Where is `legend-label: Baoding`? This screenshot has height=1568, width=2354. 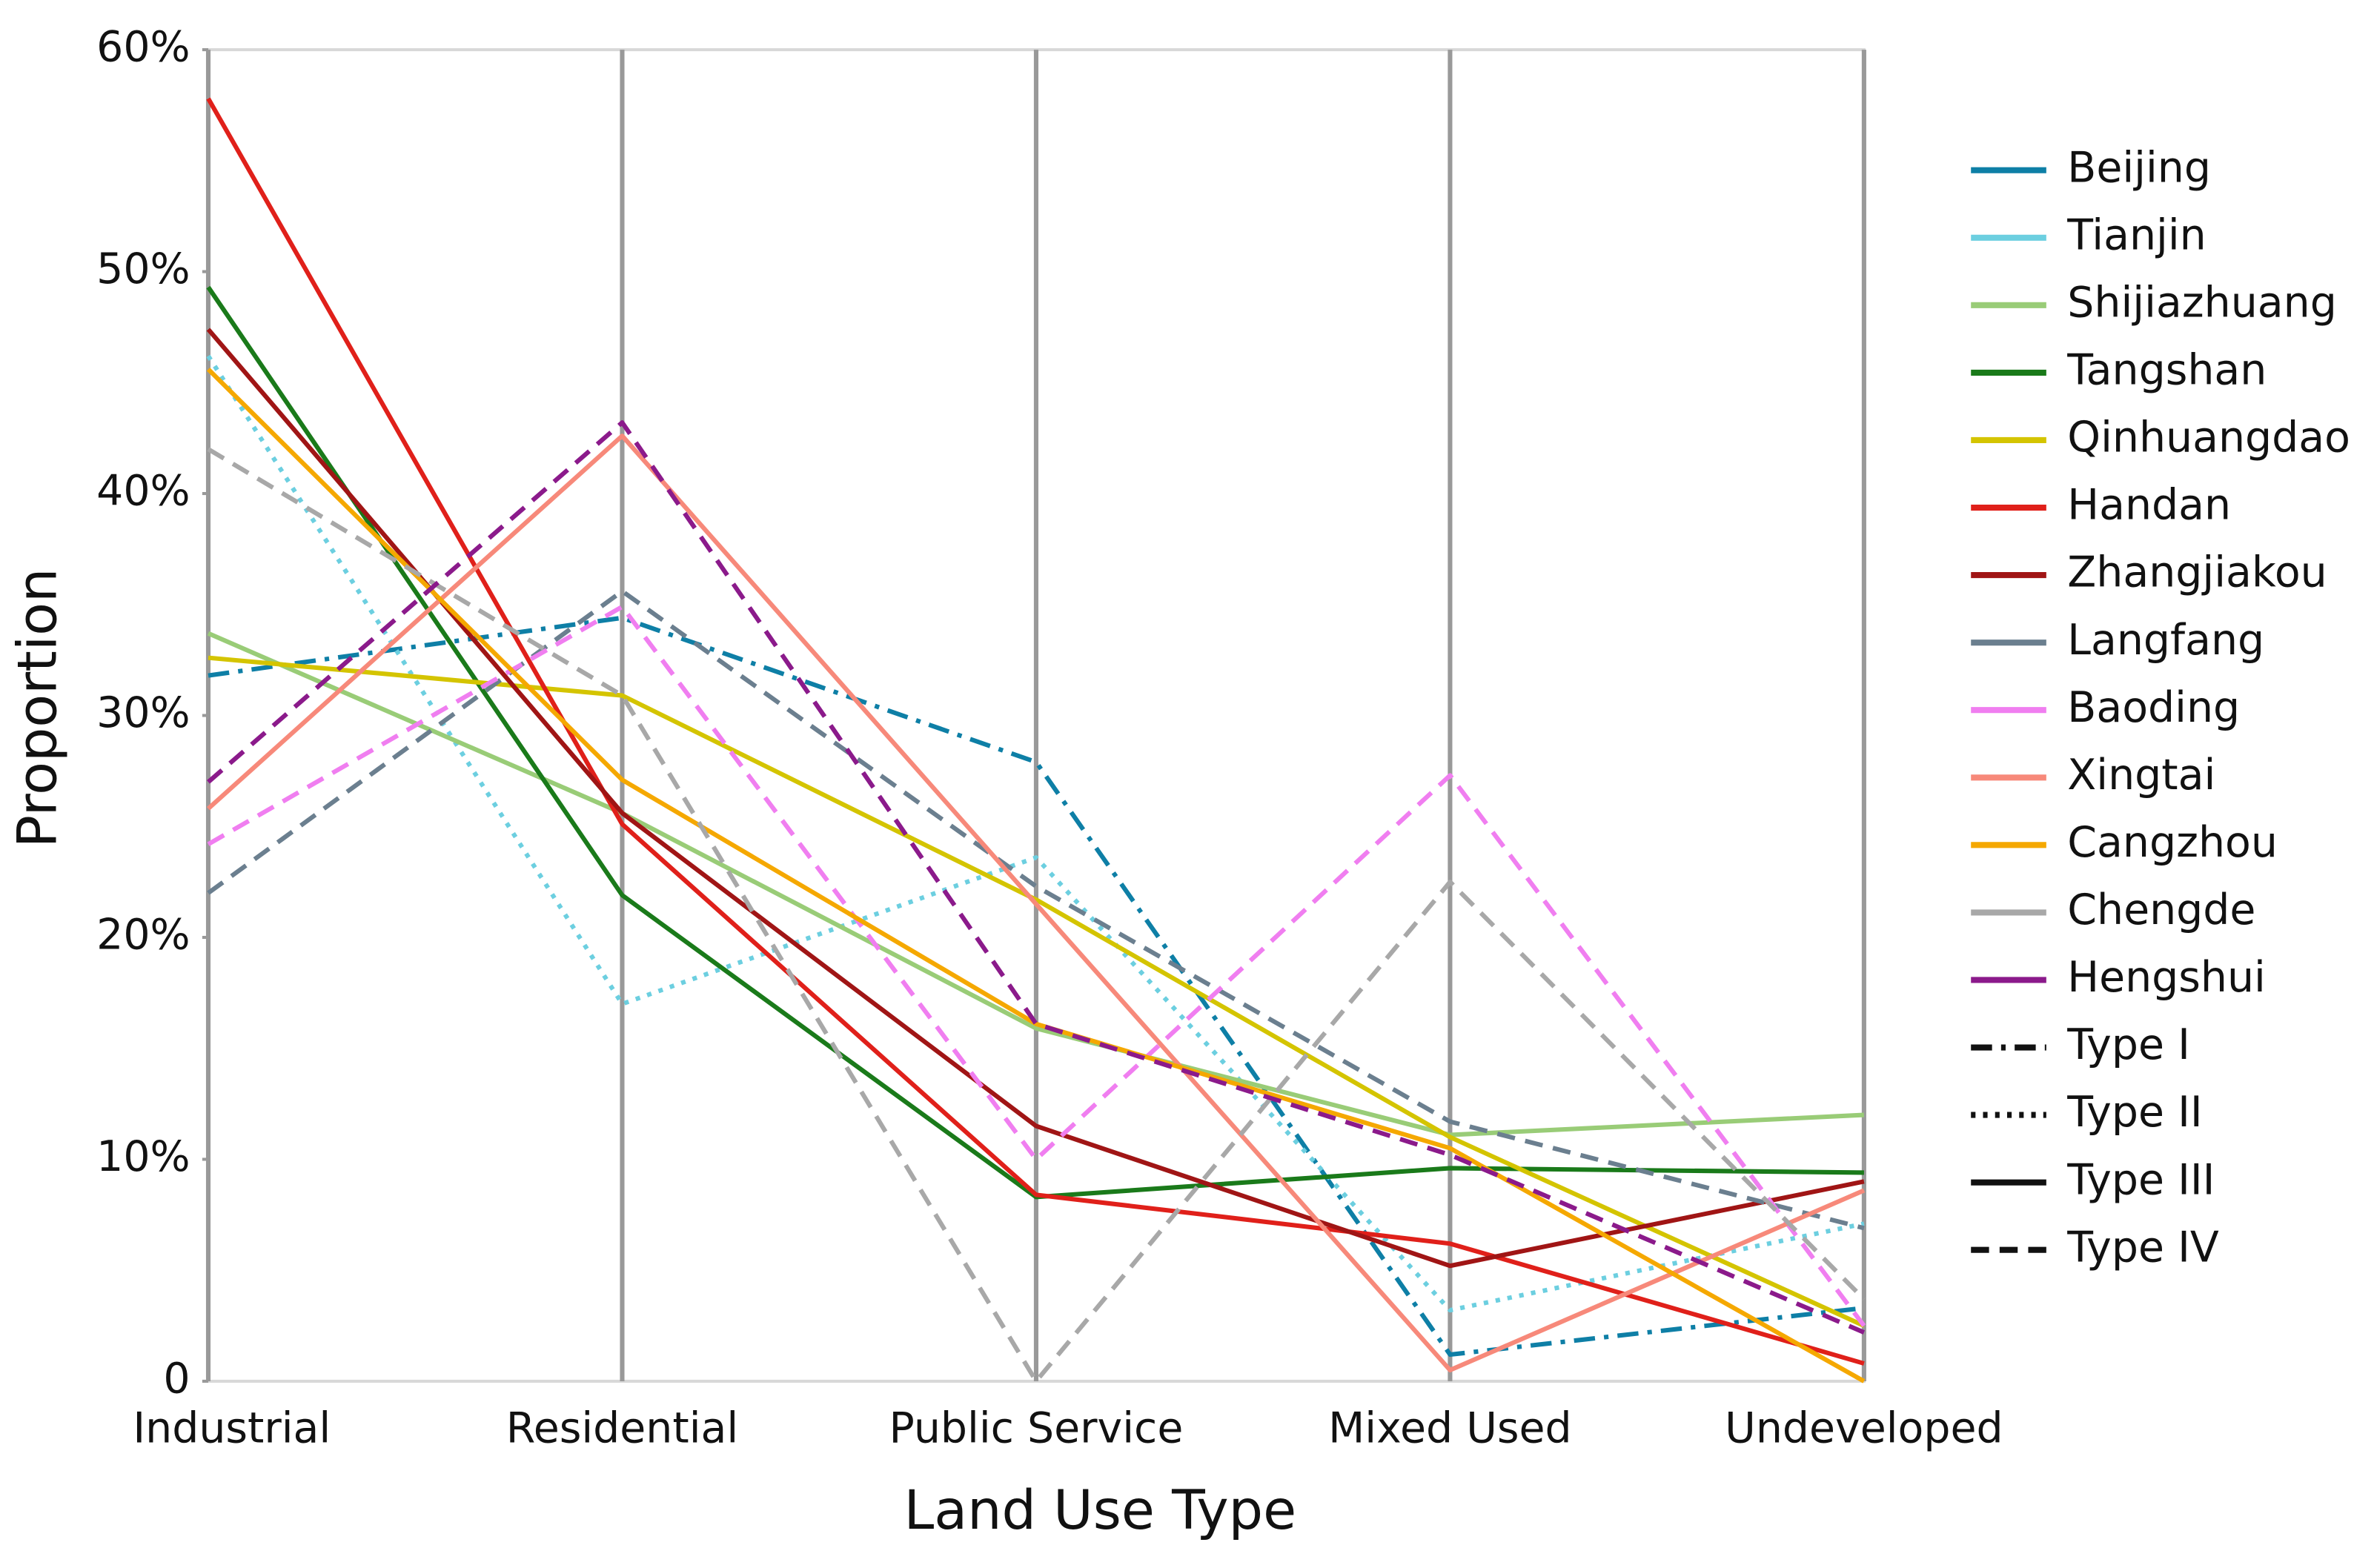 legend-label: Baoding is located at coordinates (2153, 707).